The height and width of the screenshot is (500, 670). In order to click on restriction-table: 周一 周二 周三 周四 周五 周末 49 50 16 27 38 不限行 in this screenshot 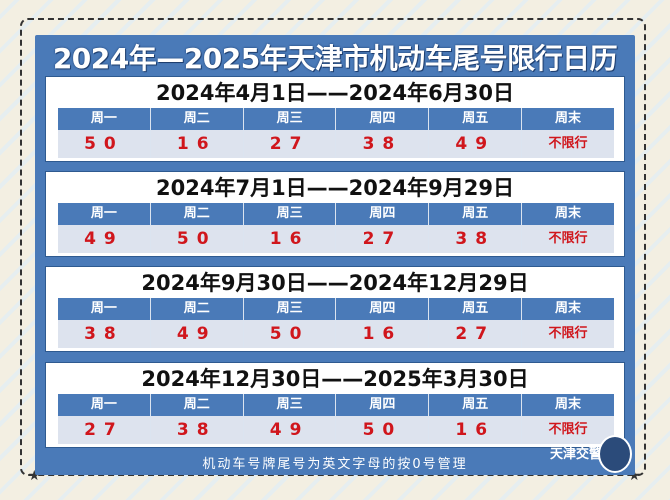, I will do `click(336, 228)`.